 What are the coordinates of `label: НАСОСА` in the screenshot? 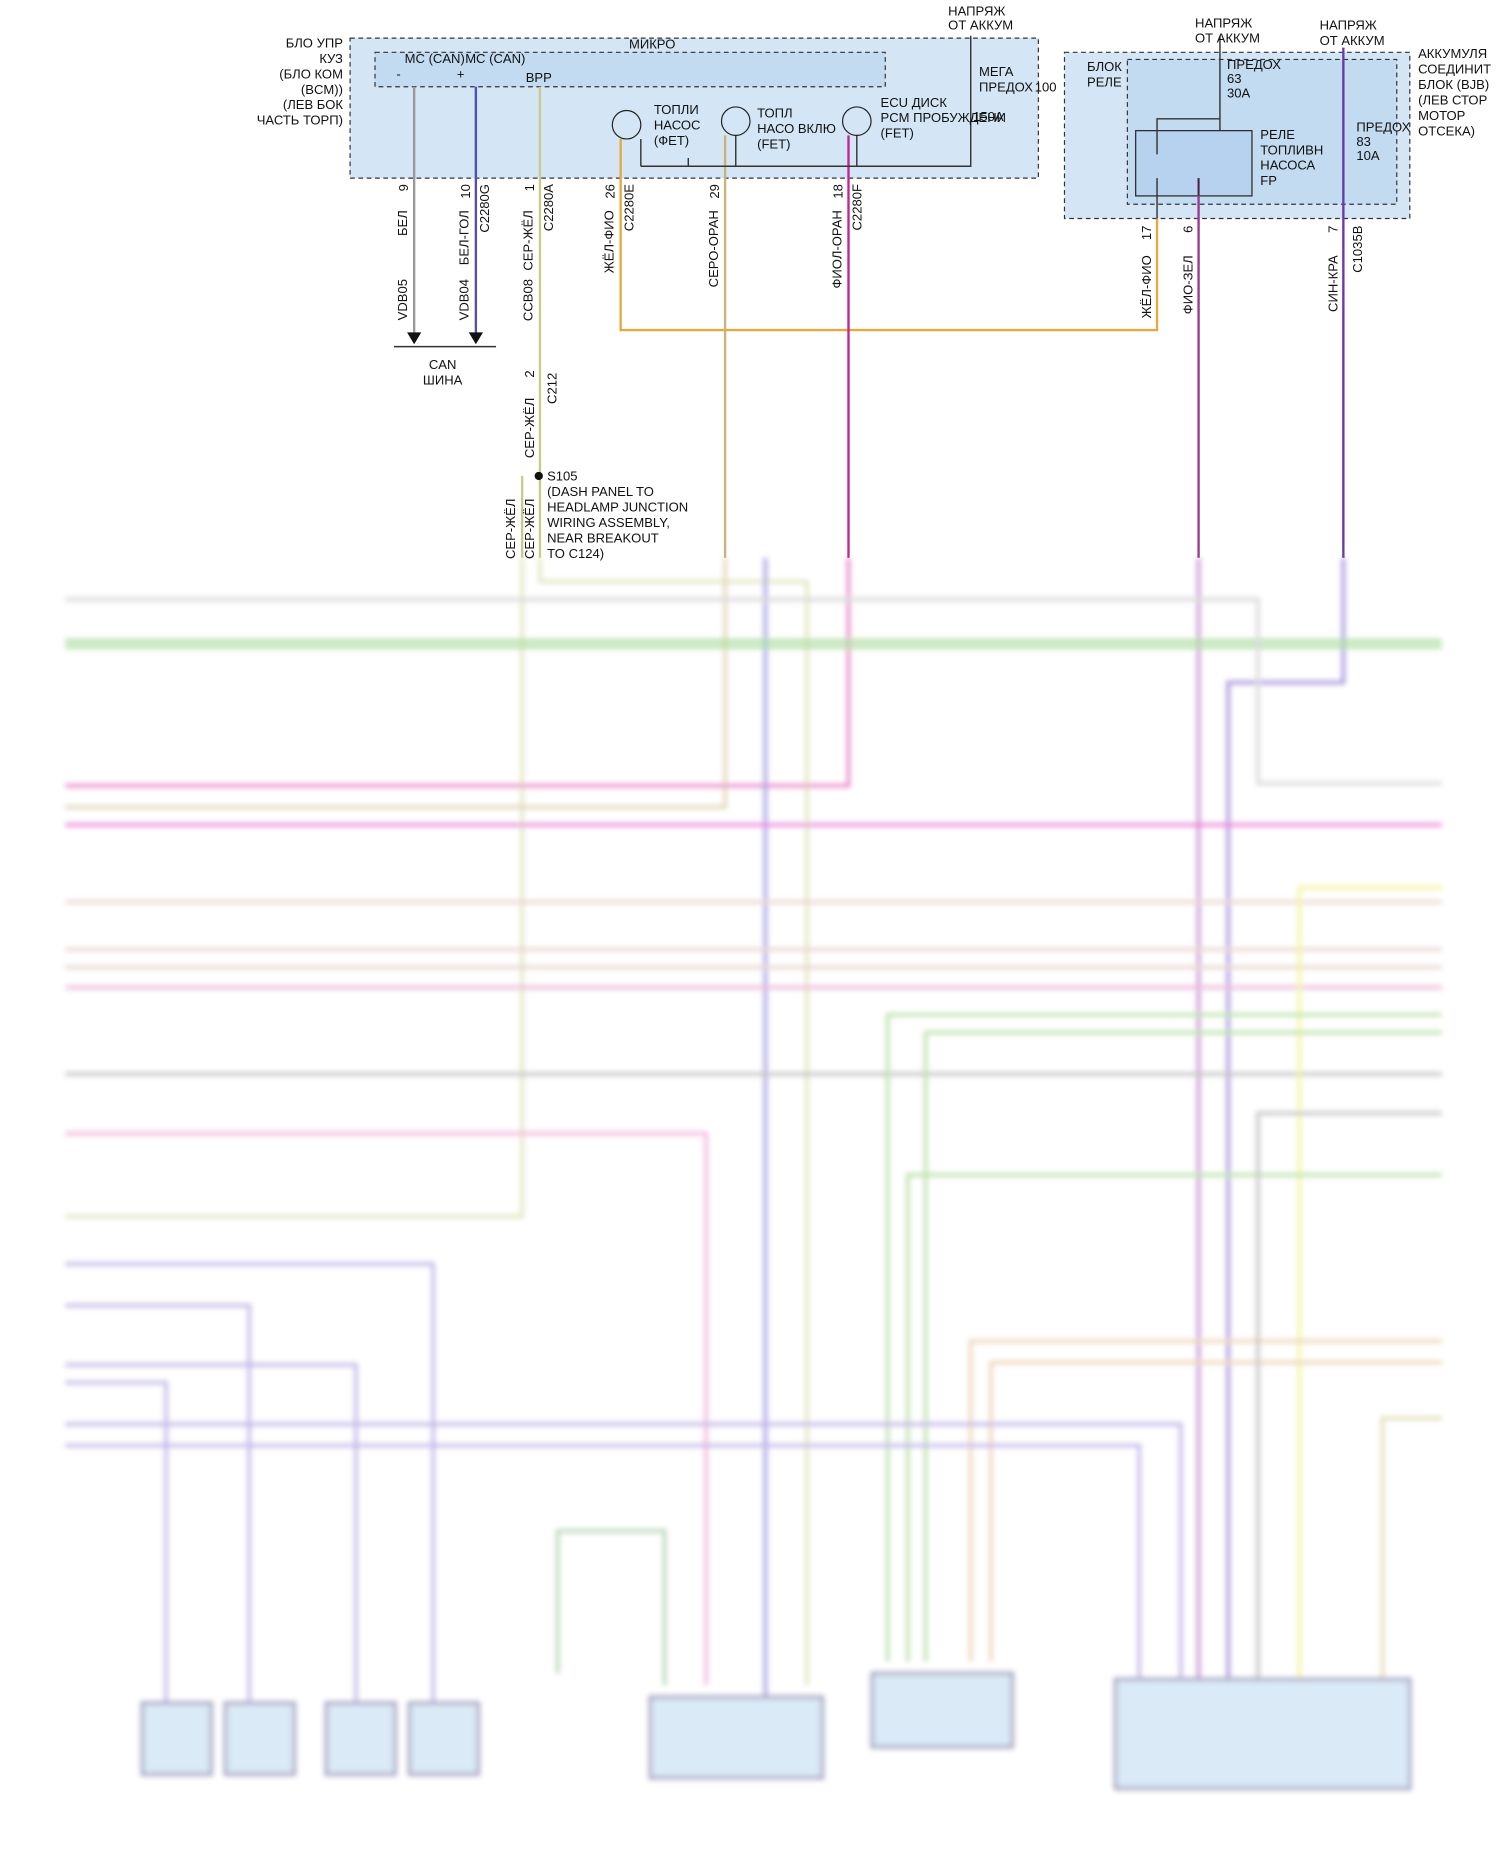 It's located at (1287, 165).